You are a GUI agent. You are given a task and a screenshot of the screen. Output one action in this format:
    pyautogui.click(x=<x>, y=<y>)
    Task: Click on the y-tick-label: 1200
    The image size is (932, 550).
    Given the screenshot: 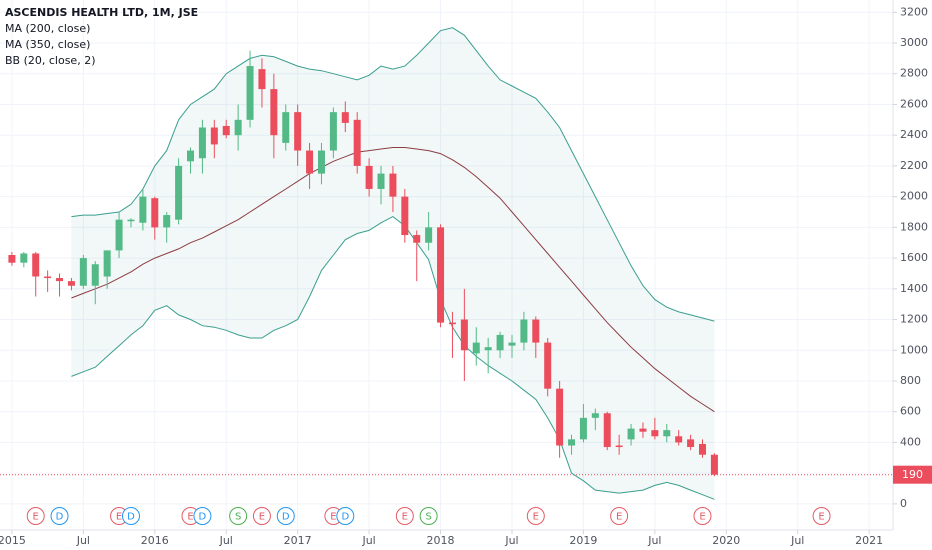 What is the action you would take?
    pyautogui.click(x=914, y=319)
    